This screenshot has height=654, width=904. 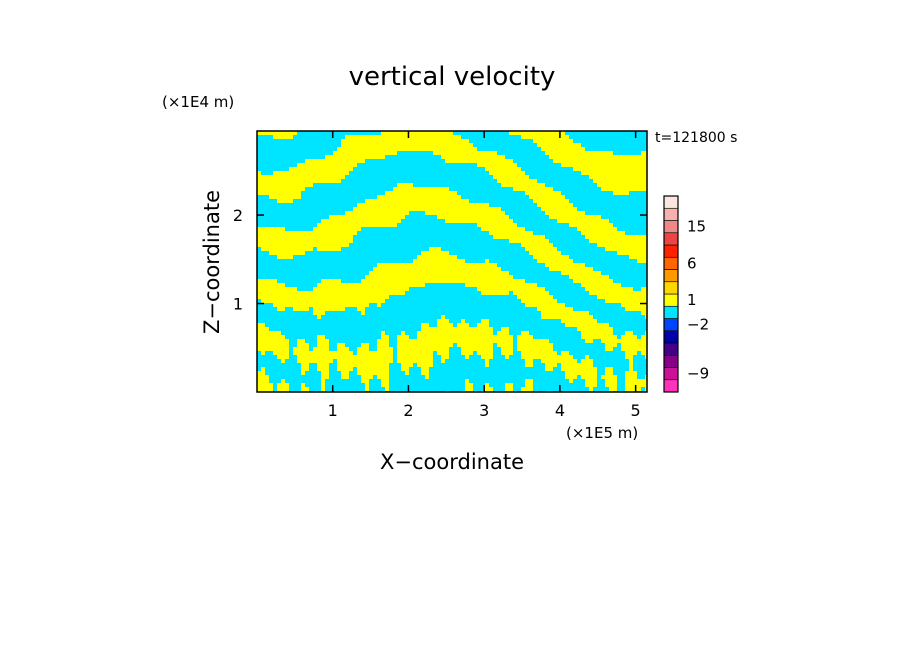 What do you see at coordinates (692, 263) in the screenshot?
I see `colorbar-label: 6` at bounding box center [692, 263].